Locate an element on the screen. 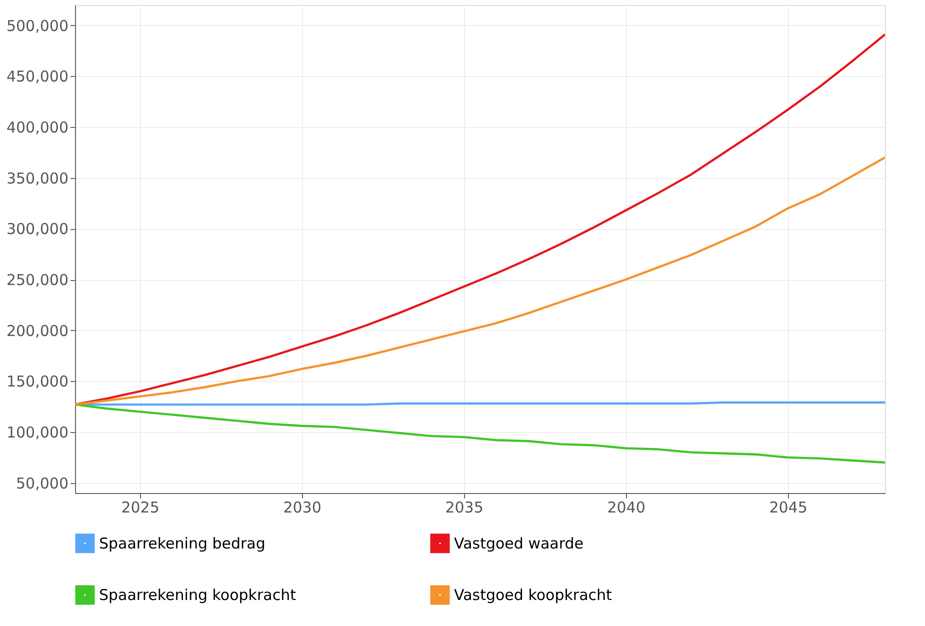 The height and width of the screenshot is (626, 925). y-tick-label: 350,000 is located at coordinates (37, 178).